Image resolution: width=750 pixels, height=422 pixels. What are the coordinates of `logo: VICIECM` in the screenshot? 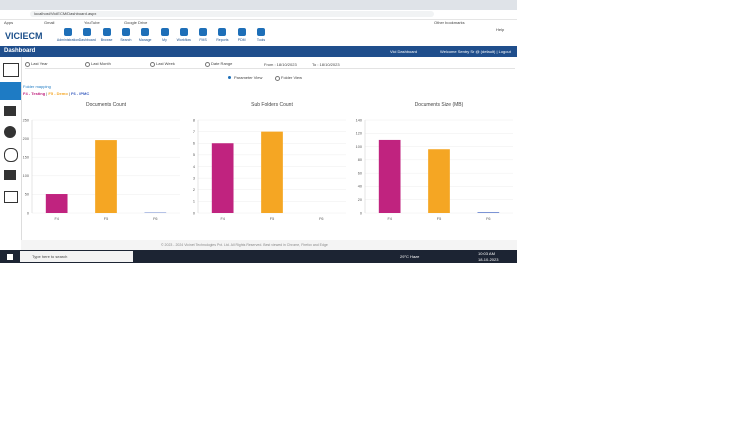 It's located at (24, 36).